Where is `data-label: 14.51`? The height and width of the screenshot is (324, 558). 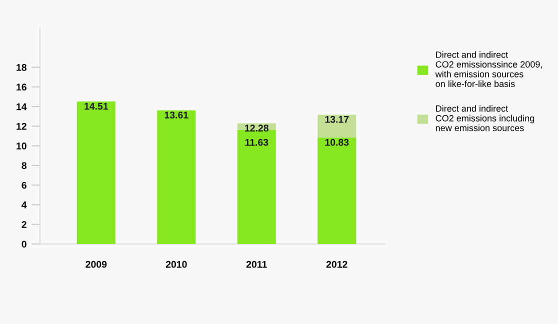 data-label: 14.51 is located at coordinates (96, 106).